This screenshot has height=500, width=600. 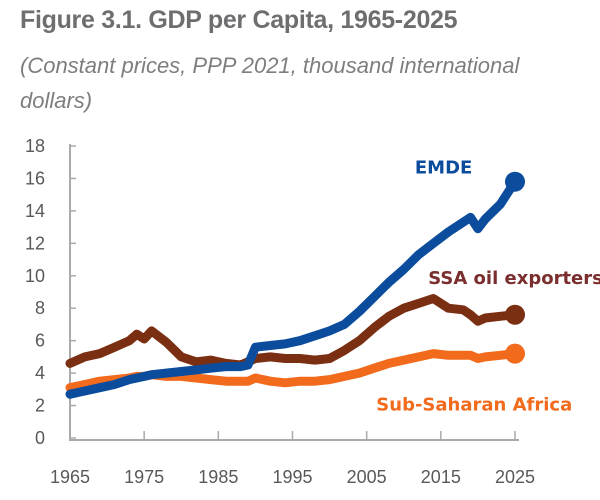 What do you see at coordinates (40, 341) in the screenshot?
I see `y-tick-label: 6` at bounding box center [40, 341].